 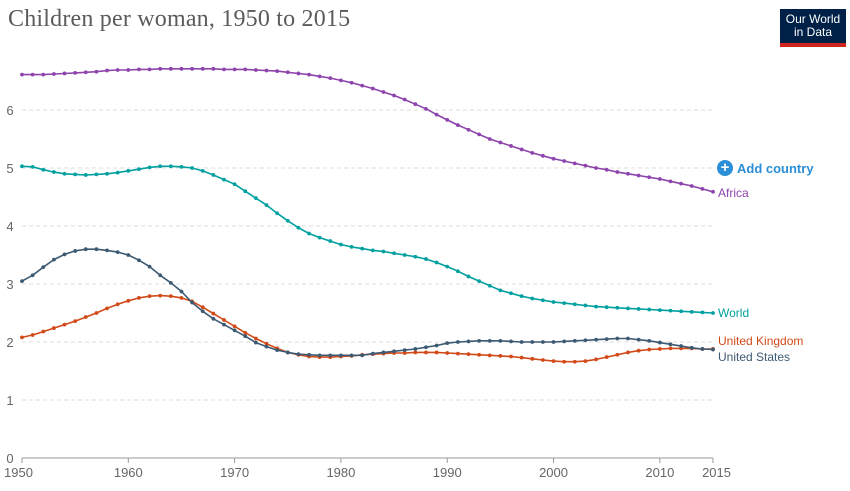 I want to click on logo-line-1: Our World, so click(x=813, y=19).